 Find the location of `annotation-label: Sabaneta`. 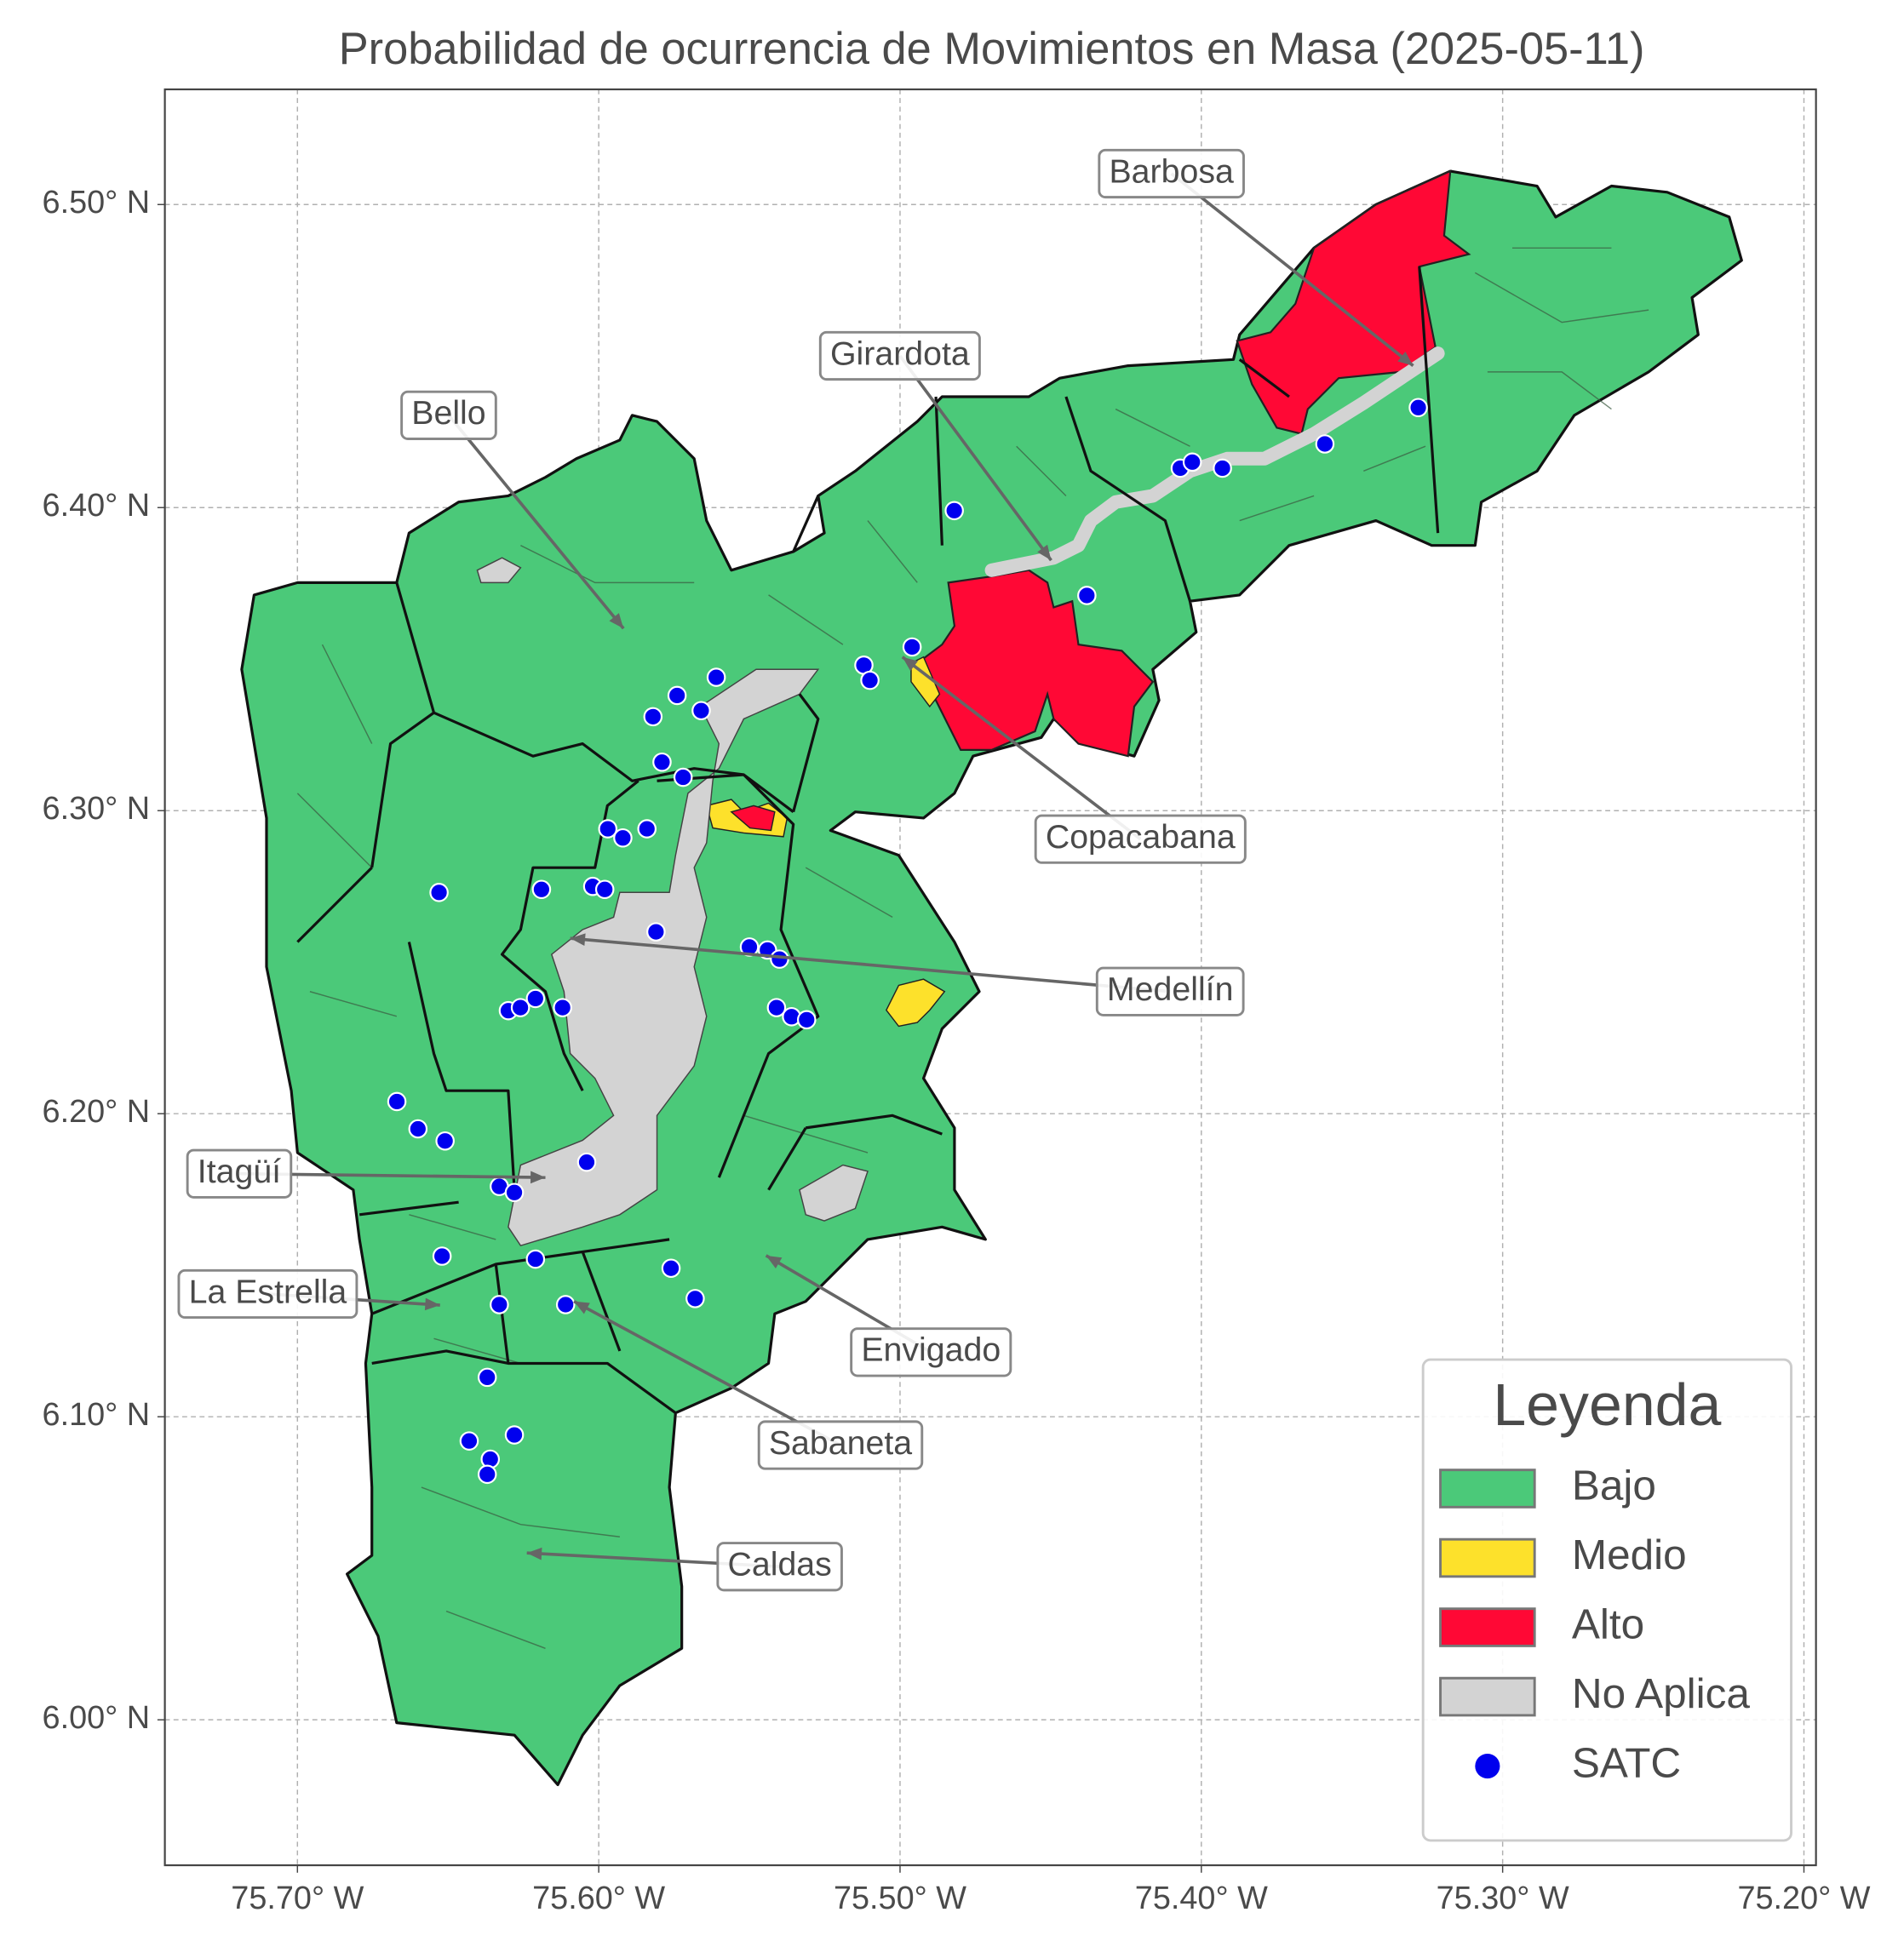

annotation-label: Sabaneta is located at coordinates (840, 1443).